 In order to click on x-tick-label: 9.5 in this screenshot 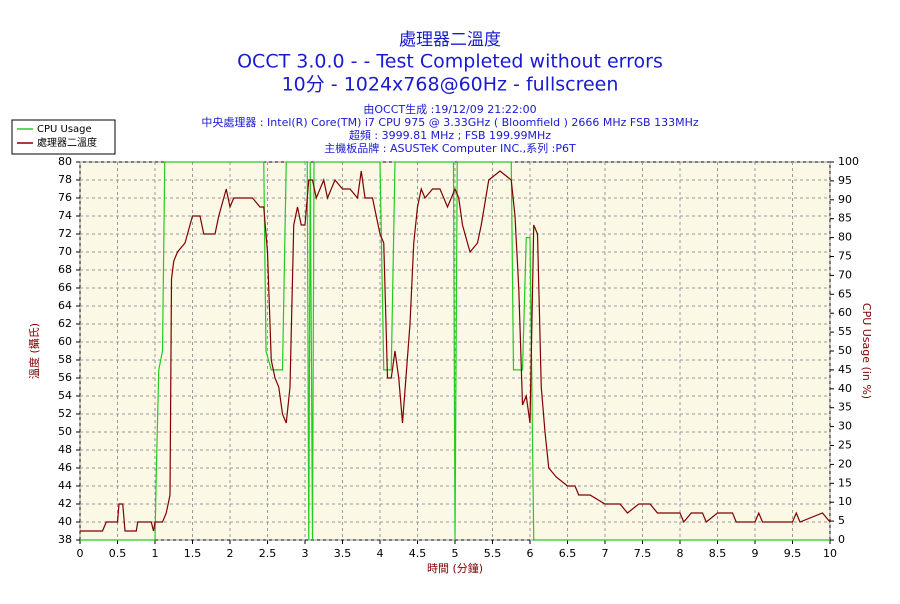, I will do `click(793, 553)`.